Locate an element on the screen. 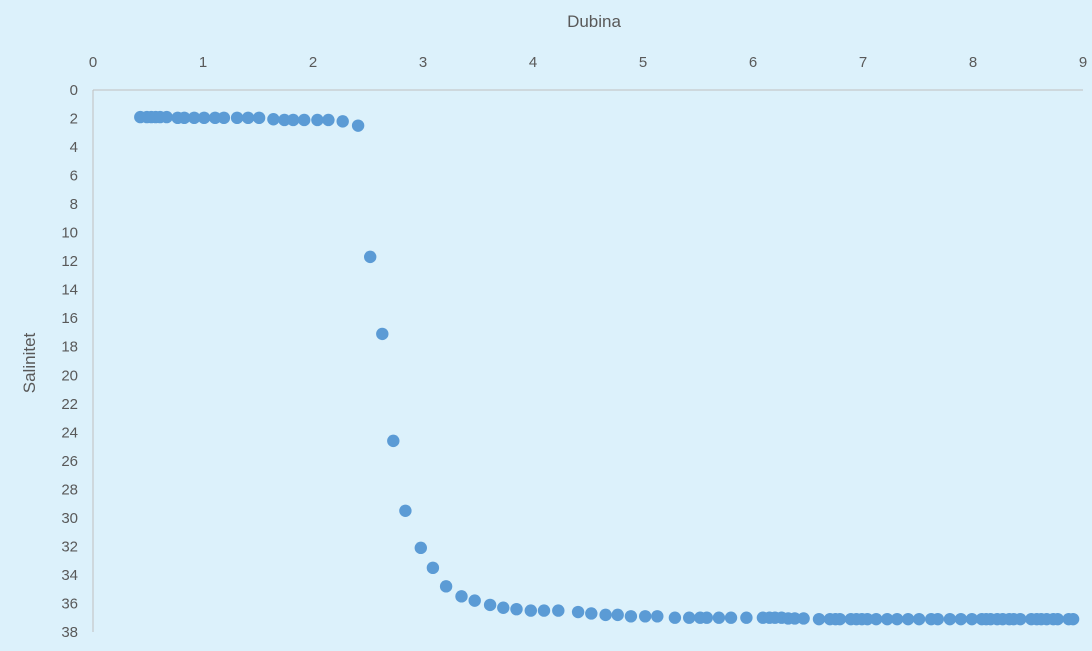 Image resolution: width=1092 pixels, height=651 pixels. y-tick-label: 22 is located at coordinates (69, 404).